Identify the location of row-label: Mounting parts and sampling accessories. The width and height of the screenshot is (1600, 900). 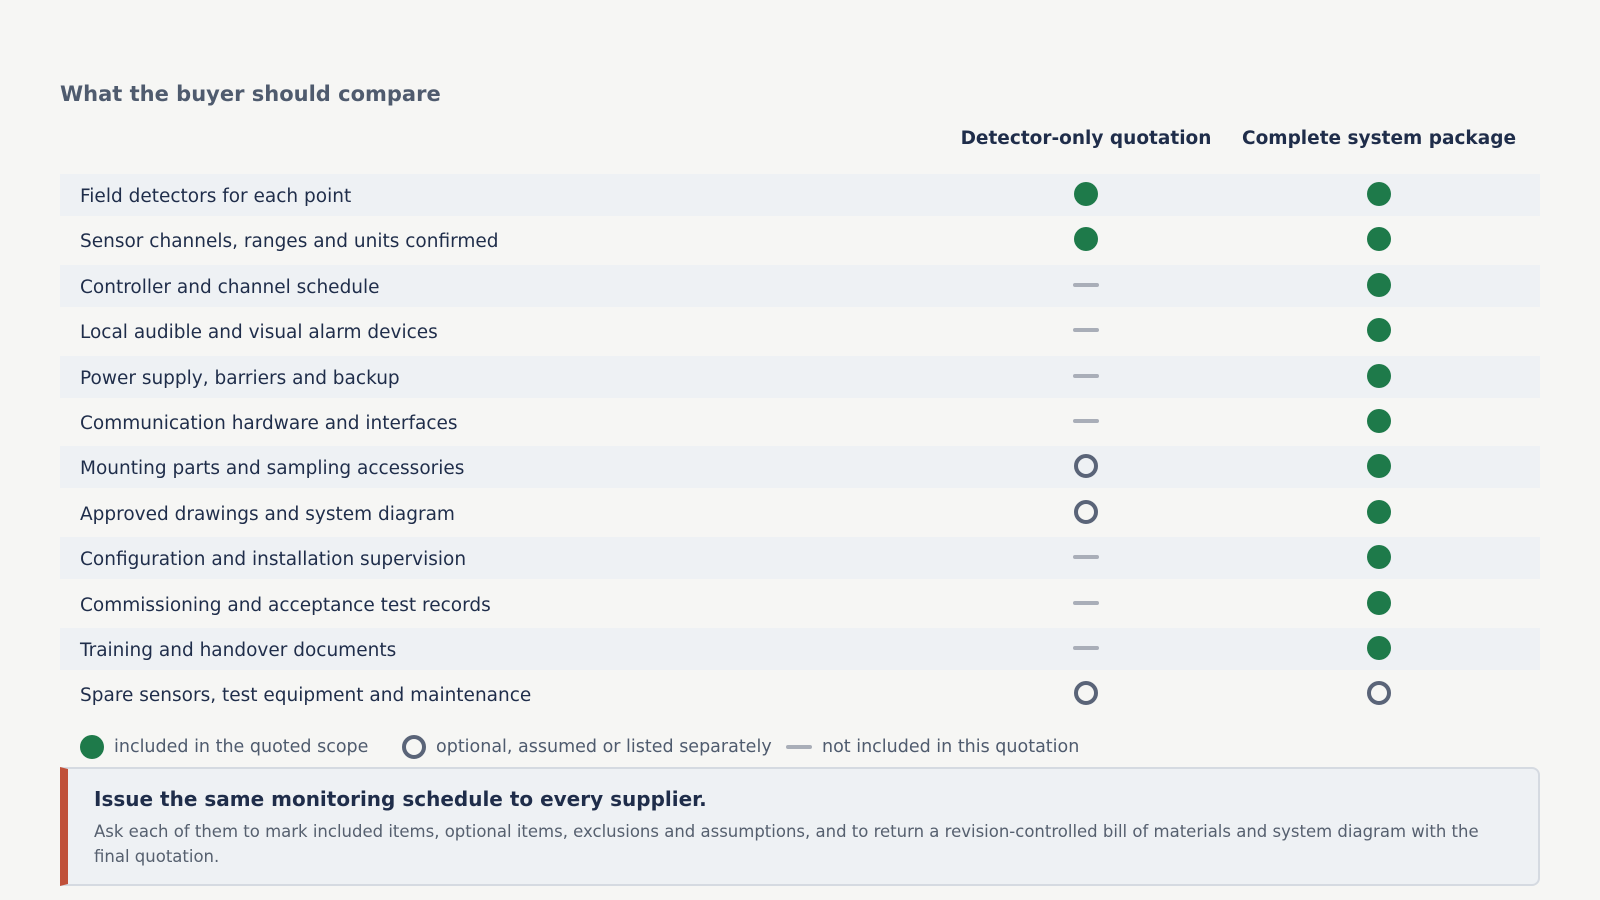
(272, 469).